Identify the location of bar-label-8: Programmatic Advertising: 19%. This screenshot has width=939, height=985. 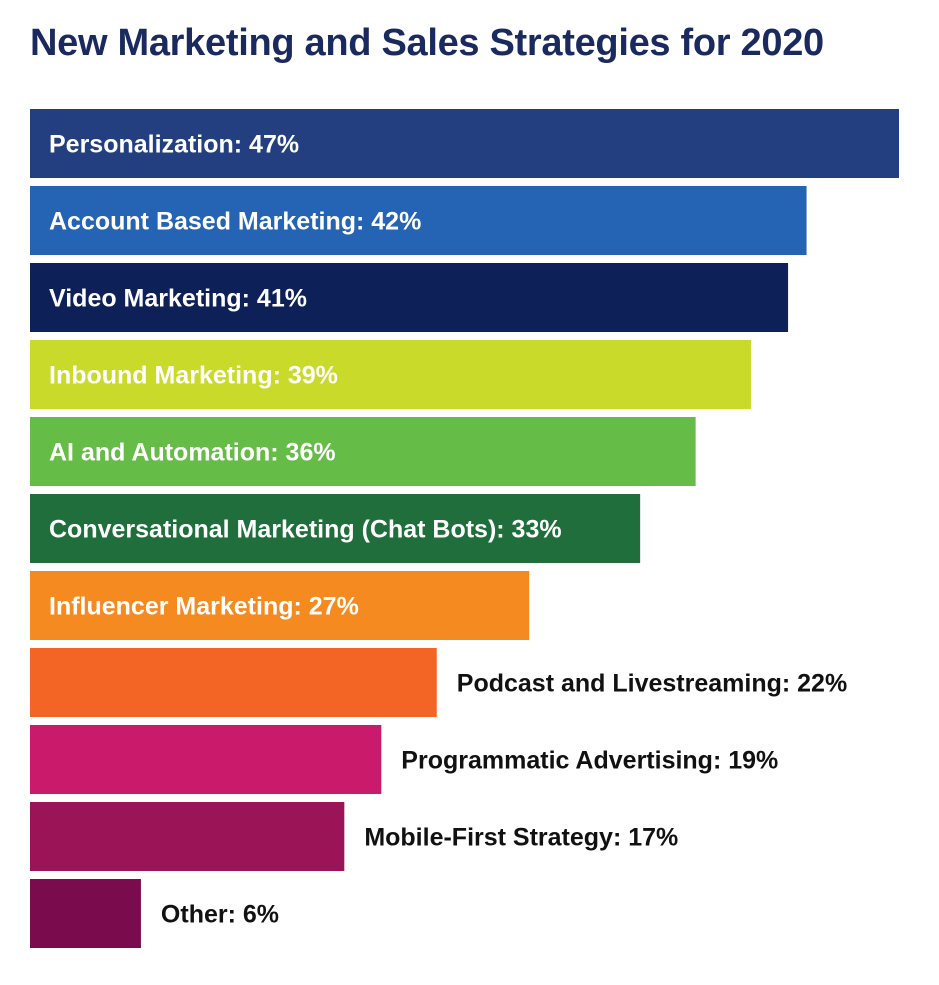
(589, 761).